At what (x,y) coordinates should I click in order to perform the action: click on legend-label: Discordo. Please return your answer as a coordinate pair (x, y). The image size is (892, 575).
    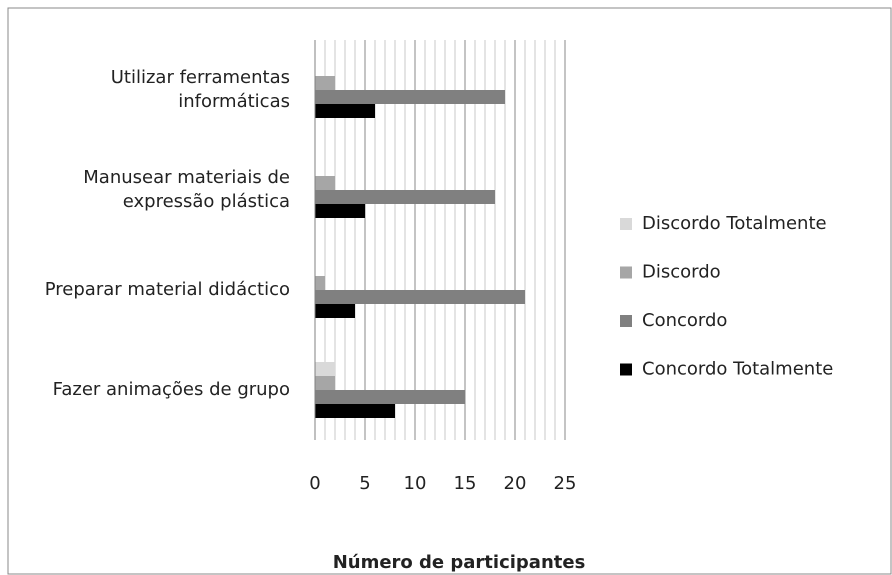
    Looking at the image, I should click on (681, 272).